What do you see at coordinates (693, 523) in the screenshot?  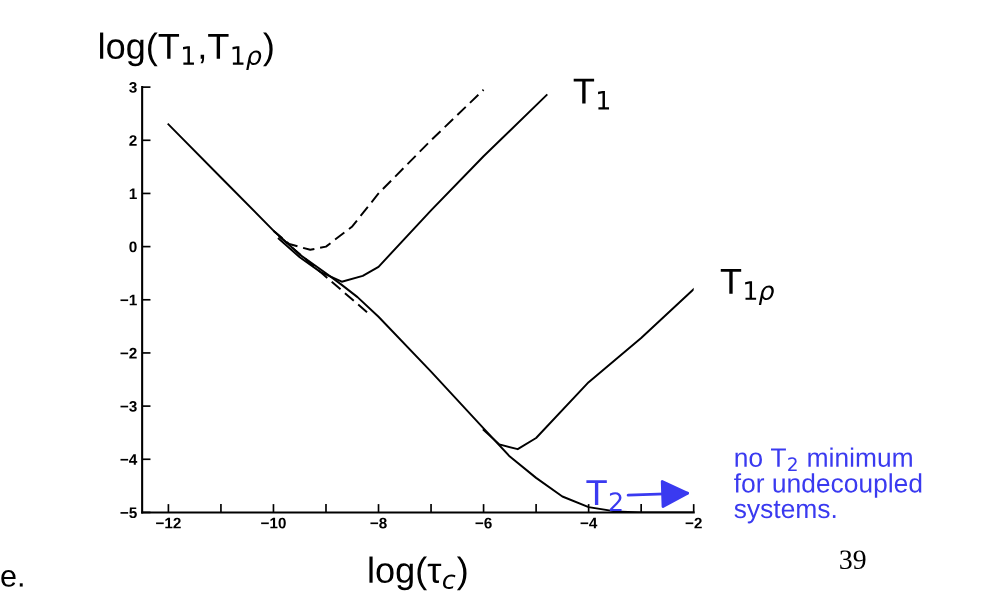 I see `x-tick-label: −2` at bounding box center [693, 523].